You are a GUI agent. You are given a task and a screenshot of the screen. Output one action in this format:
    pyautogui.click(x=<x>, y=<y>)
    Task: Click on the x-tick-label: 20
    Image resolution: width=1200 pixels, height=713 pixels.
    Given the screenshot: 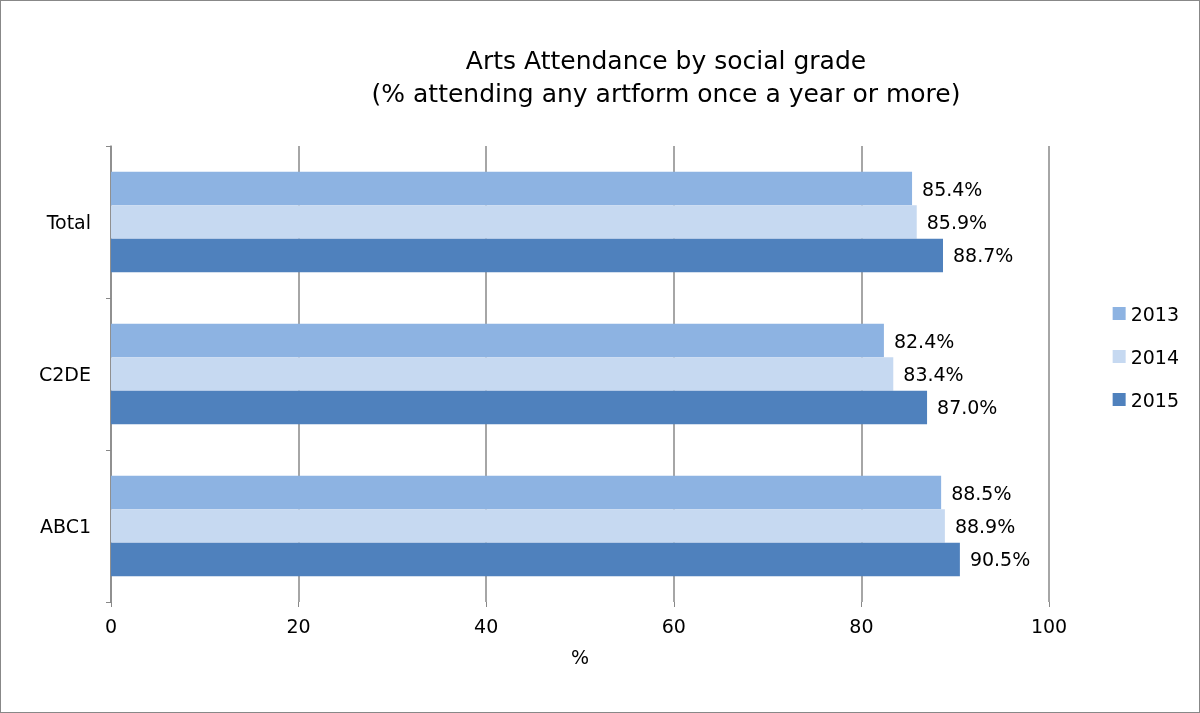 What is the action you would take?
    pyautogui.click(x=298, y=625)
    